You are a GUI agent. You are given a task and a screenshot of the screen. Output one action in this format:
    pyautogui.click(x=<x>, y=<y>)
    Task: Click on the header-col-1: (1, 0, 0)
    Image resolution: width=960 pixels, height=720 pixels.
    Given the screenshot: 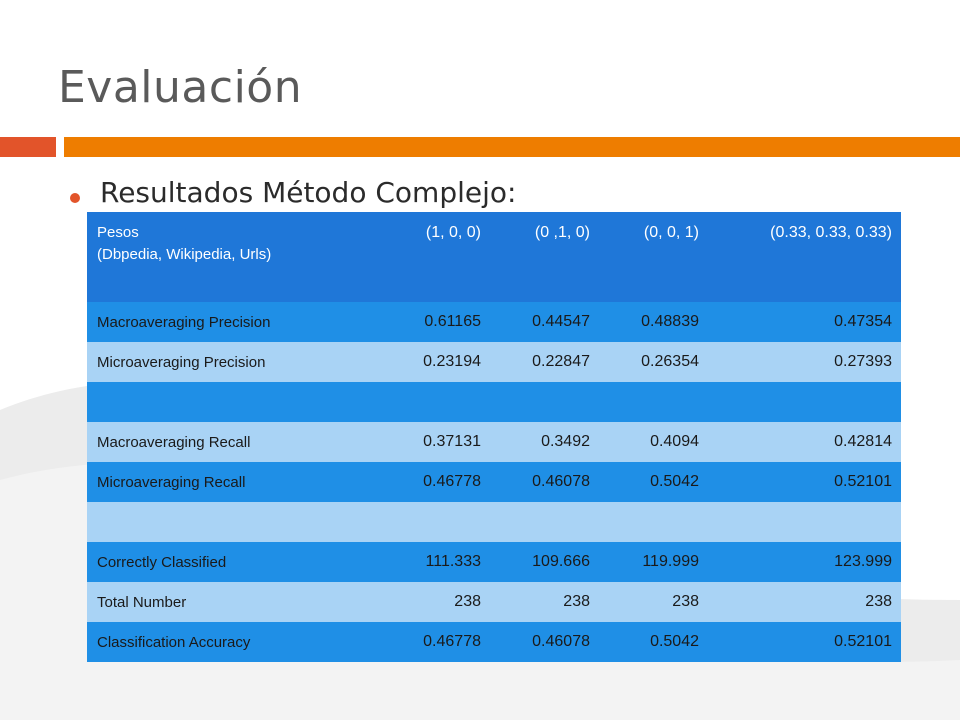 What is the action you would take?
    pyautogui.click(x=439, y=257)
    